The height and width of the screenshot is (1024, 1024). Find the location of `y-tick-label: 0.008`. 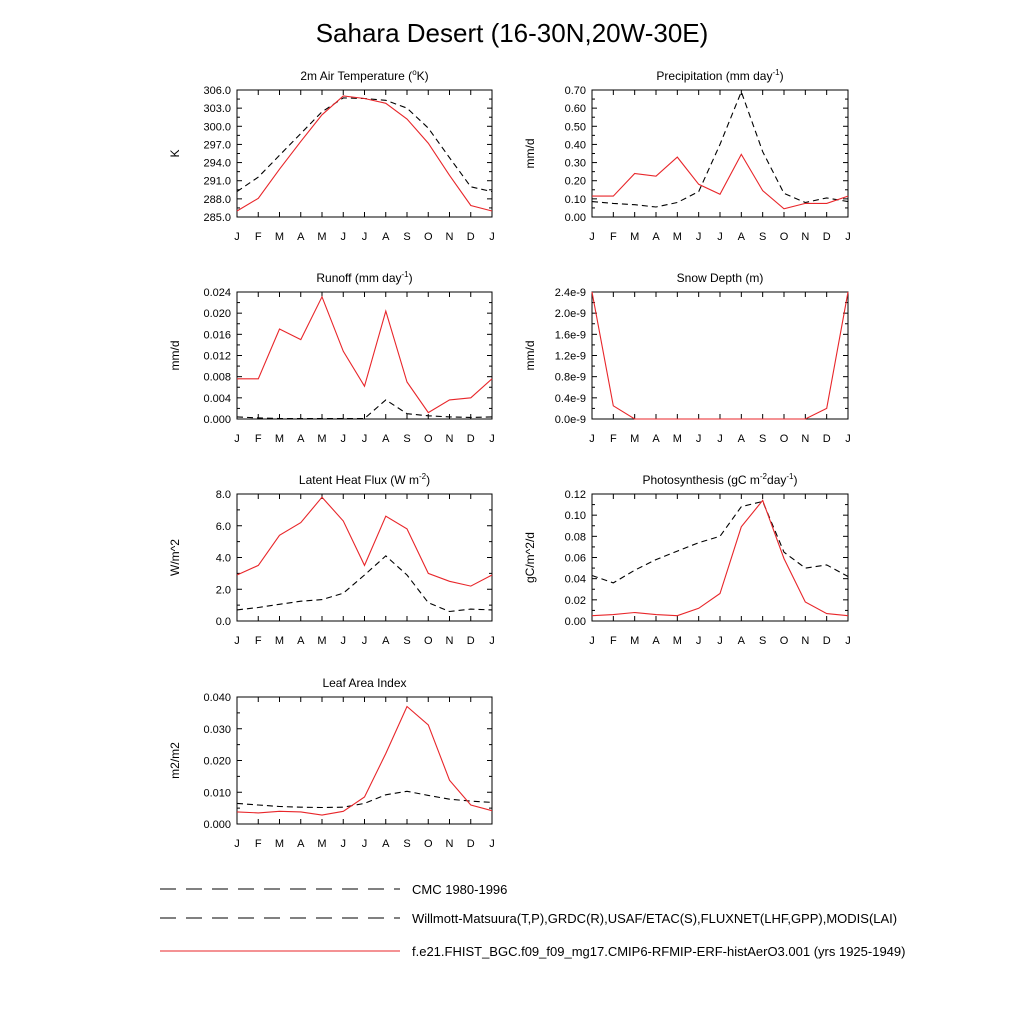

y-tick-label: 0.008 is located at coordinates (217, 378).